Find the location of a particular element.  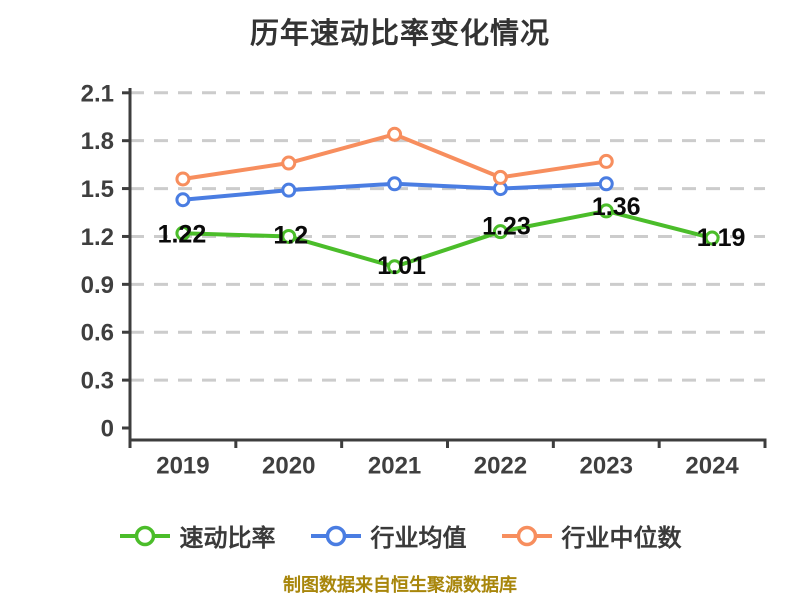

chart-title: 历年速动比率变化情况 is located at coordinates (399, 34).